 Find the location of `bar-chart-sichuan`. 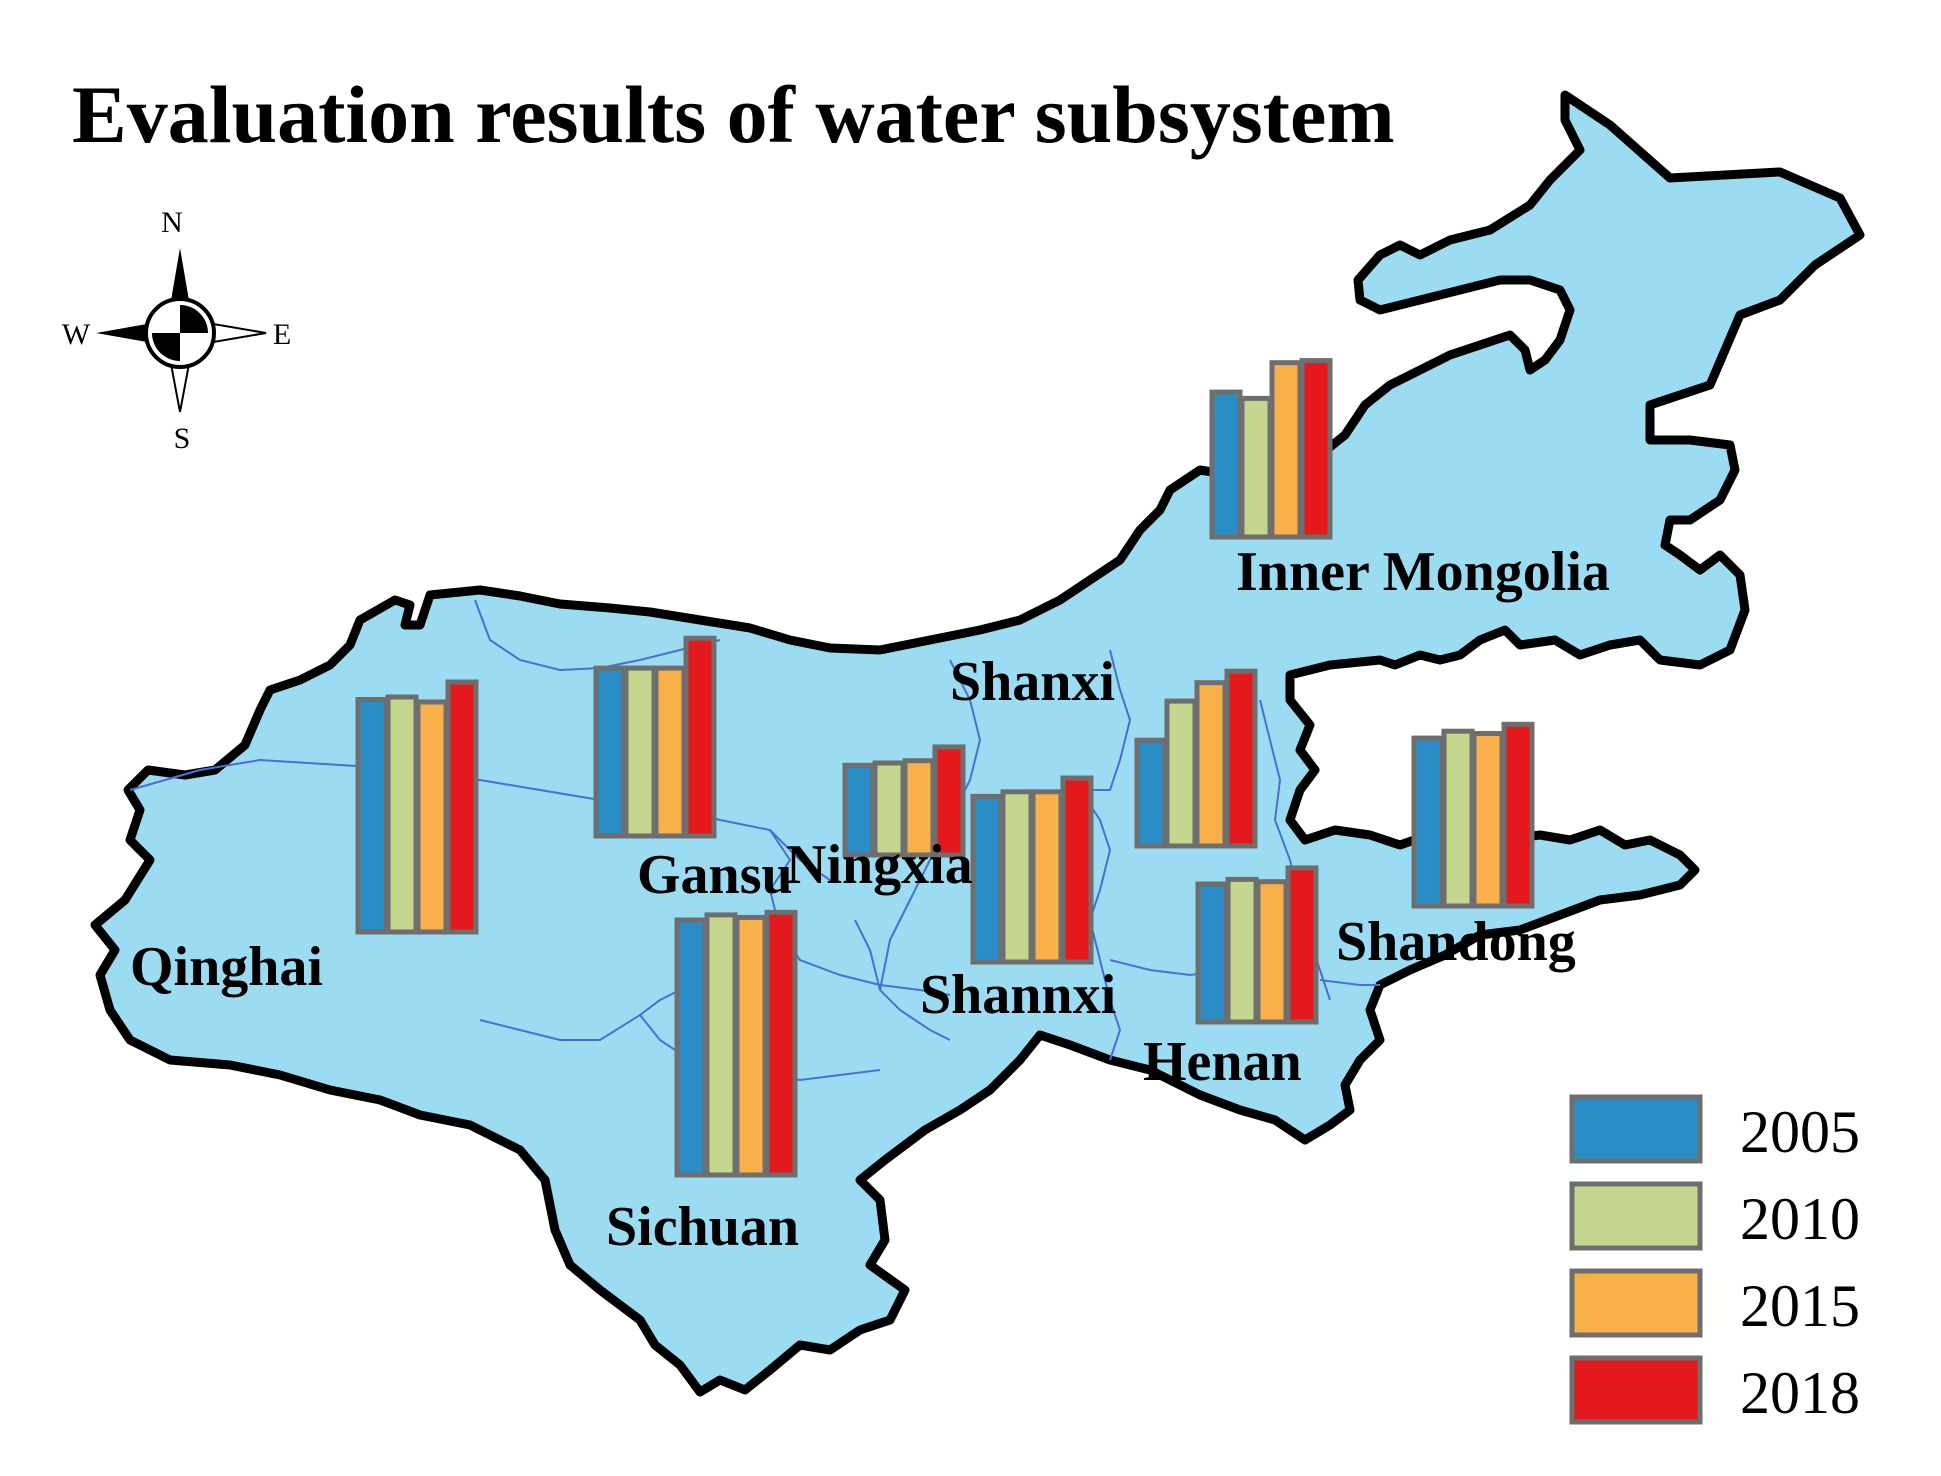

bar-chart-sichuan is located at coordinates (736, 1043).